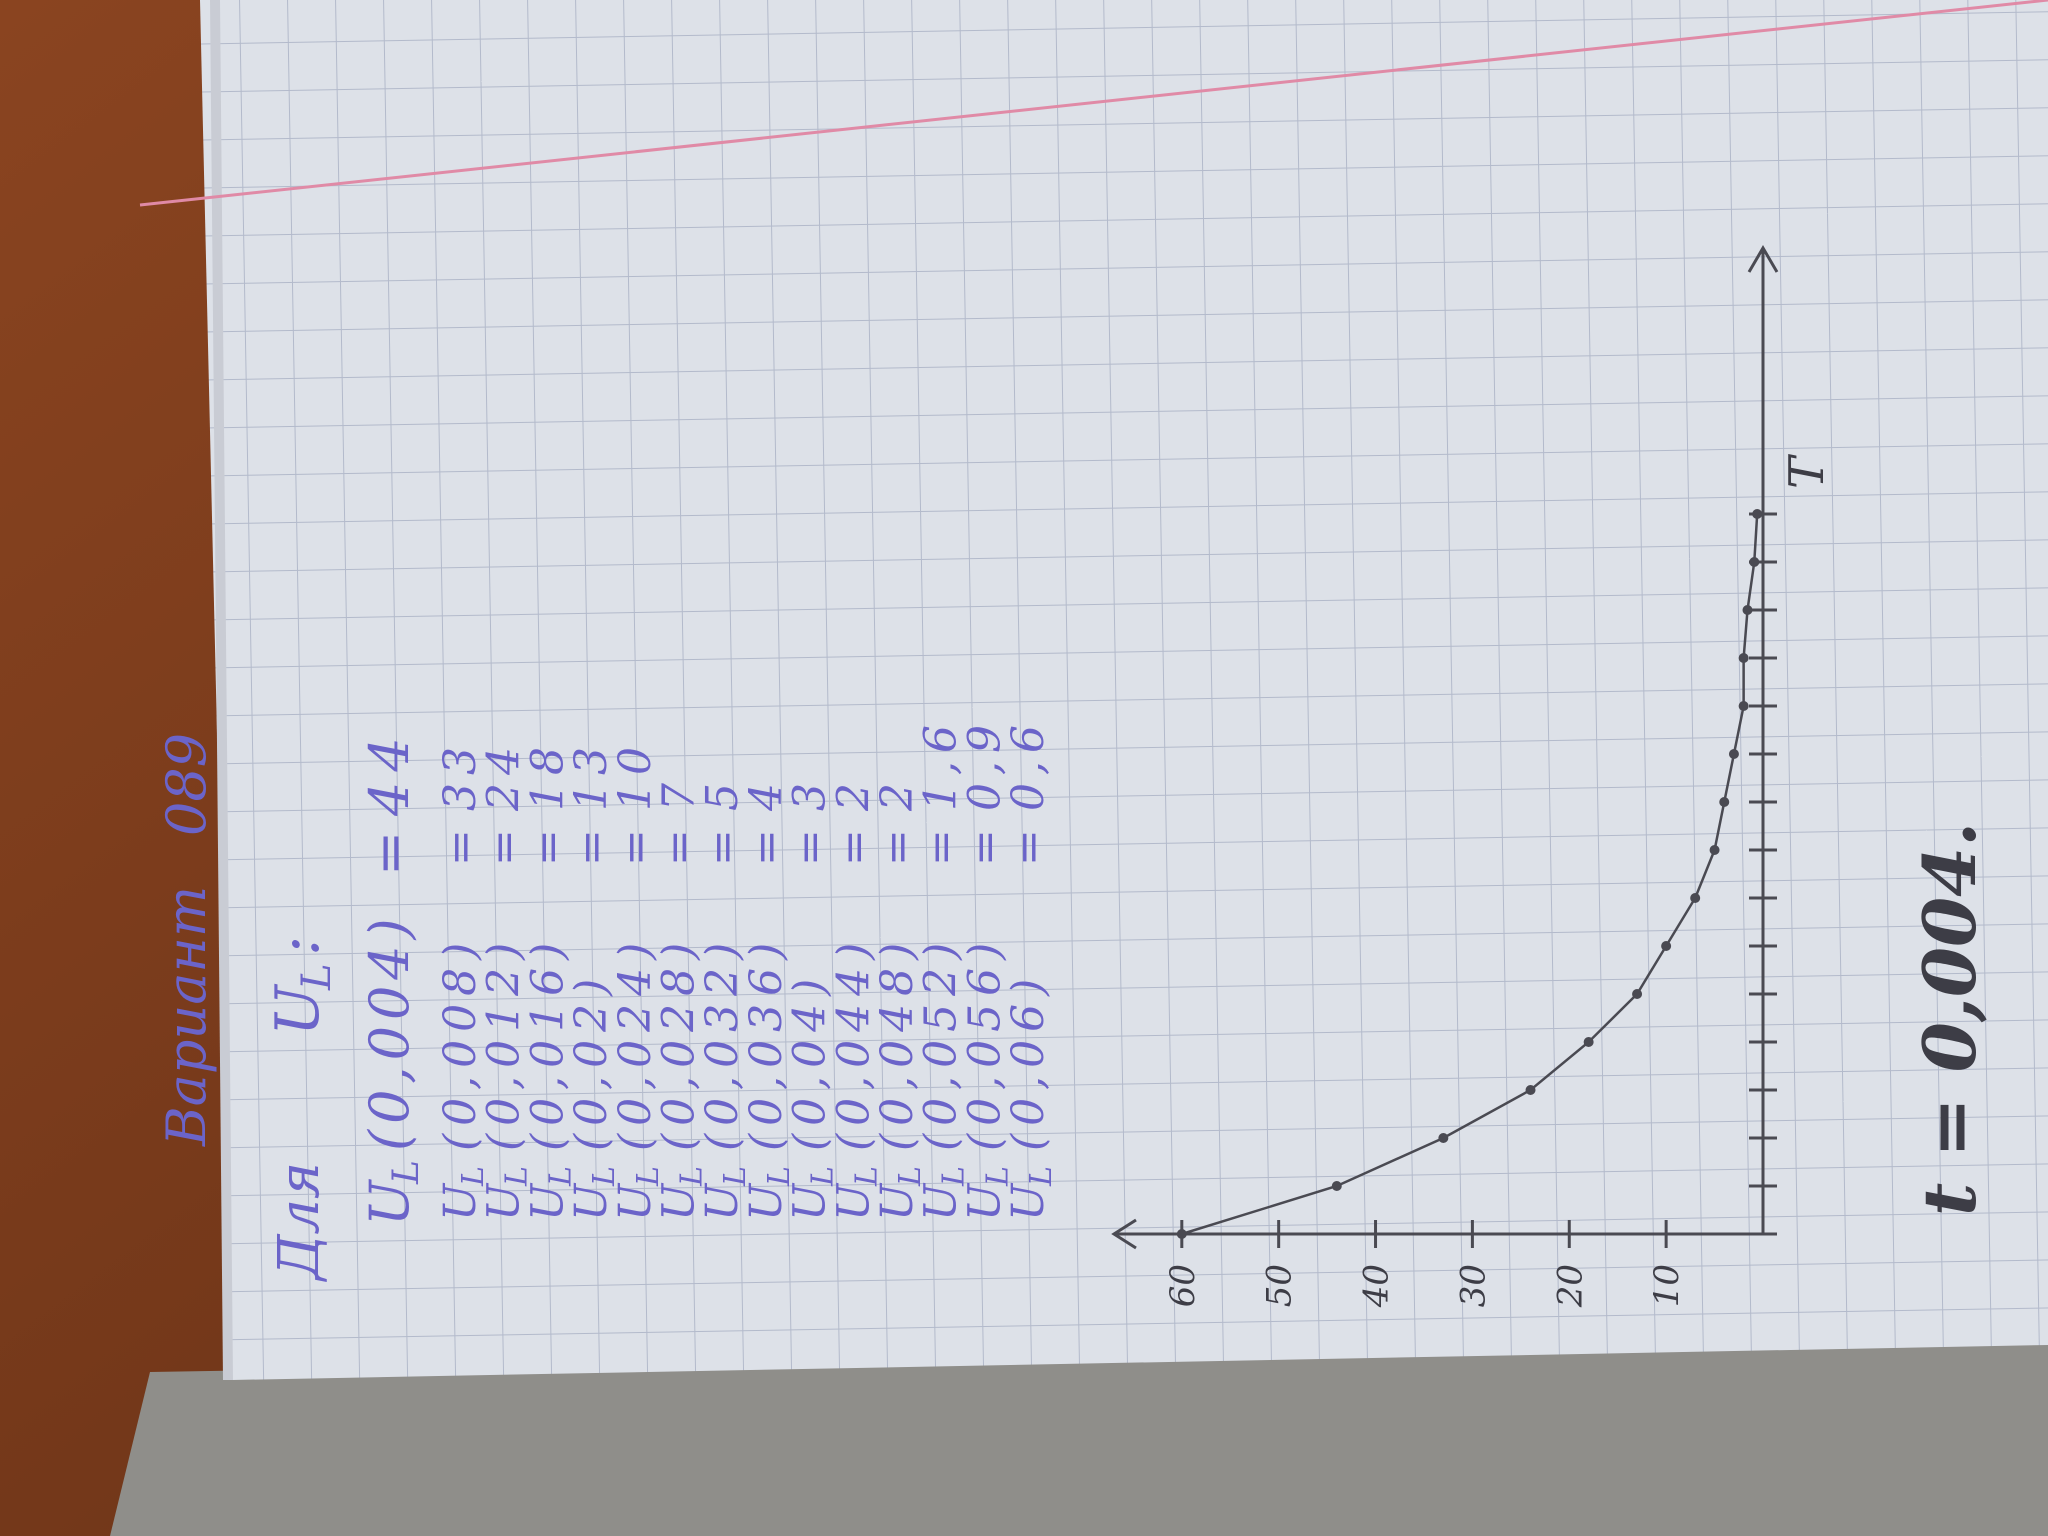 This screenshot has width=2048, height=1536. Describe the element at coordinates (186, 1016) in the screenshot. I see `variant-label: Вариант` at that location.